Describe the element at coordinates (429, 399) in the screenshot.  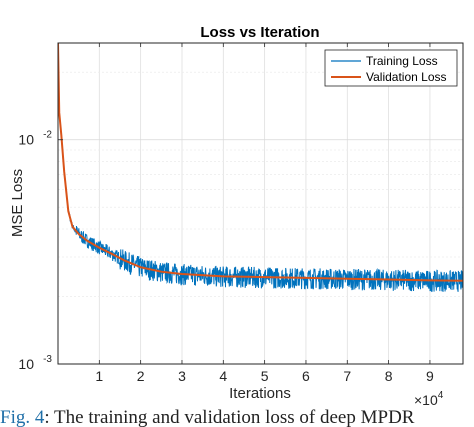
I see `x-axis-multiplier: ×10⁴` at that location.